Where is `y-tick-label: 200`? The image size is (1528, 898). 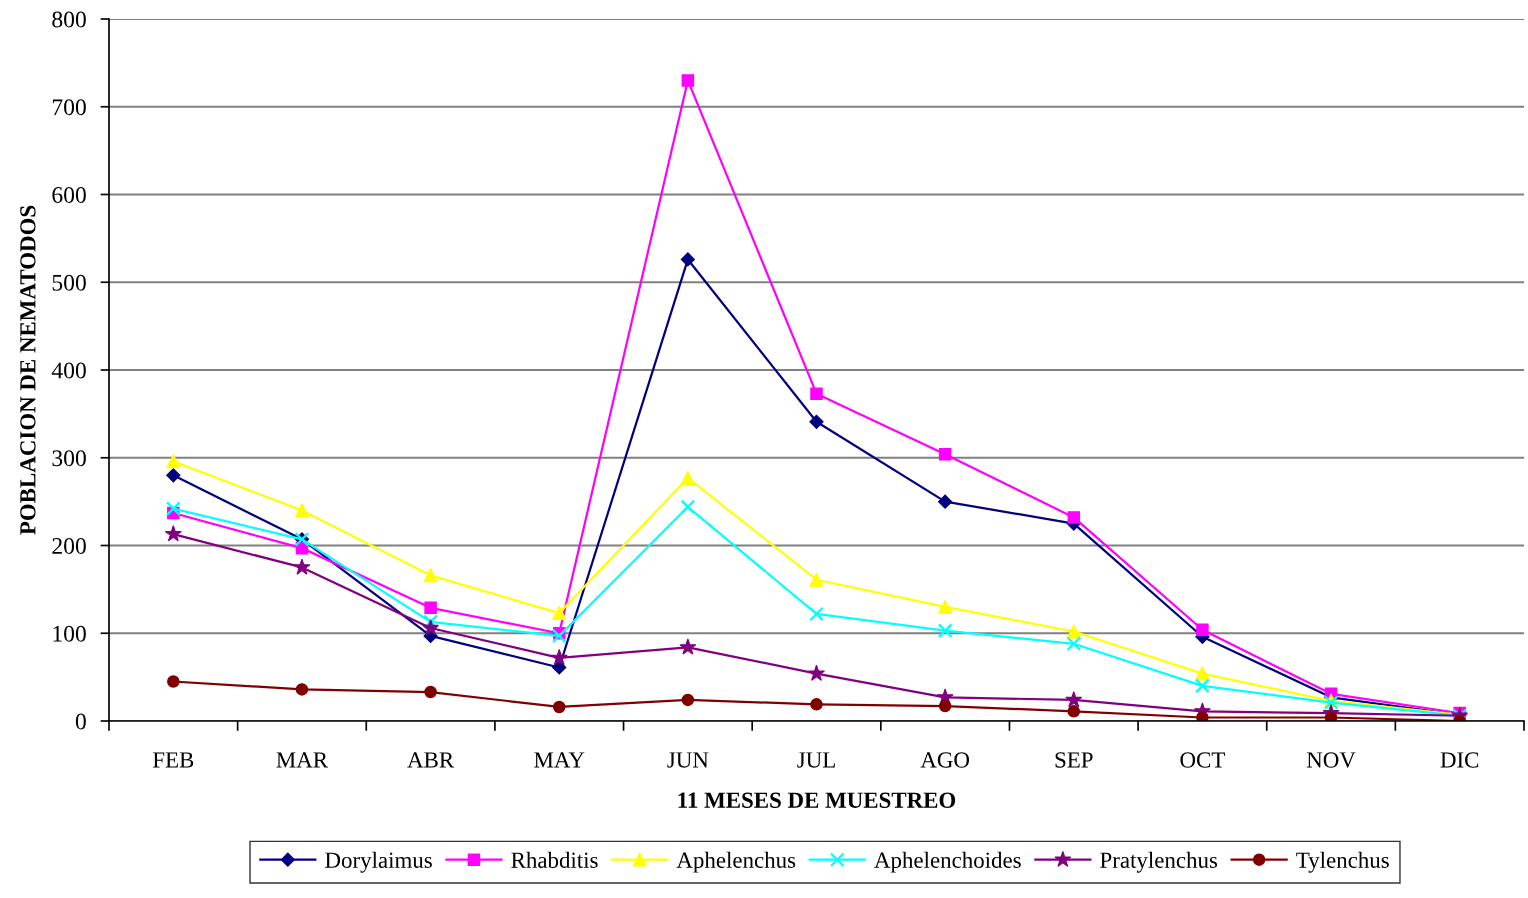
y-tick-label: 200 is located at coordinates (69, 545).